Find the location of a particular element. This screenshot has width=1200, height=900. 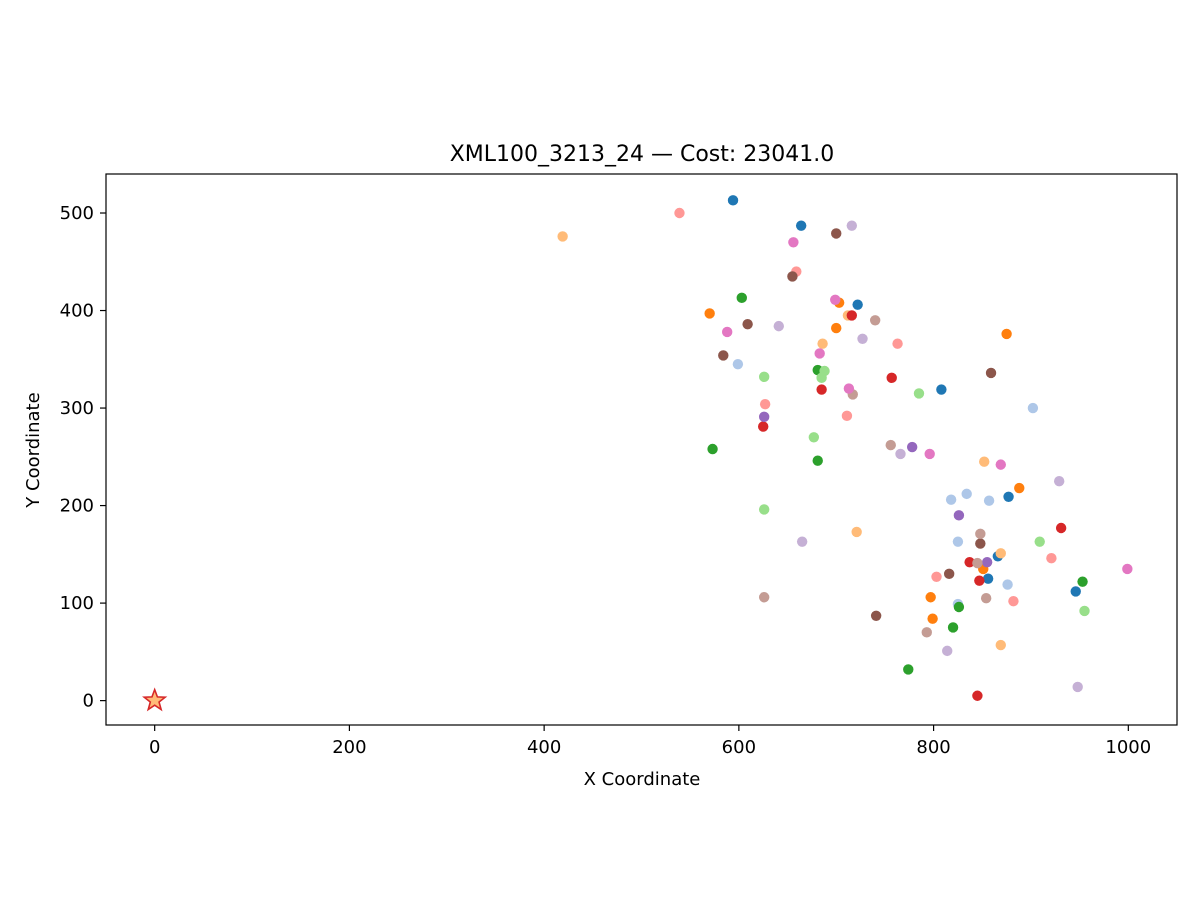

x-tick-label: 0 is located at coordinates (154, 747).